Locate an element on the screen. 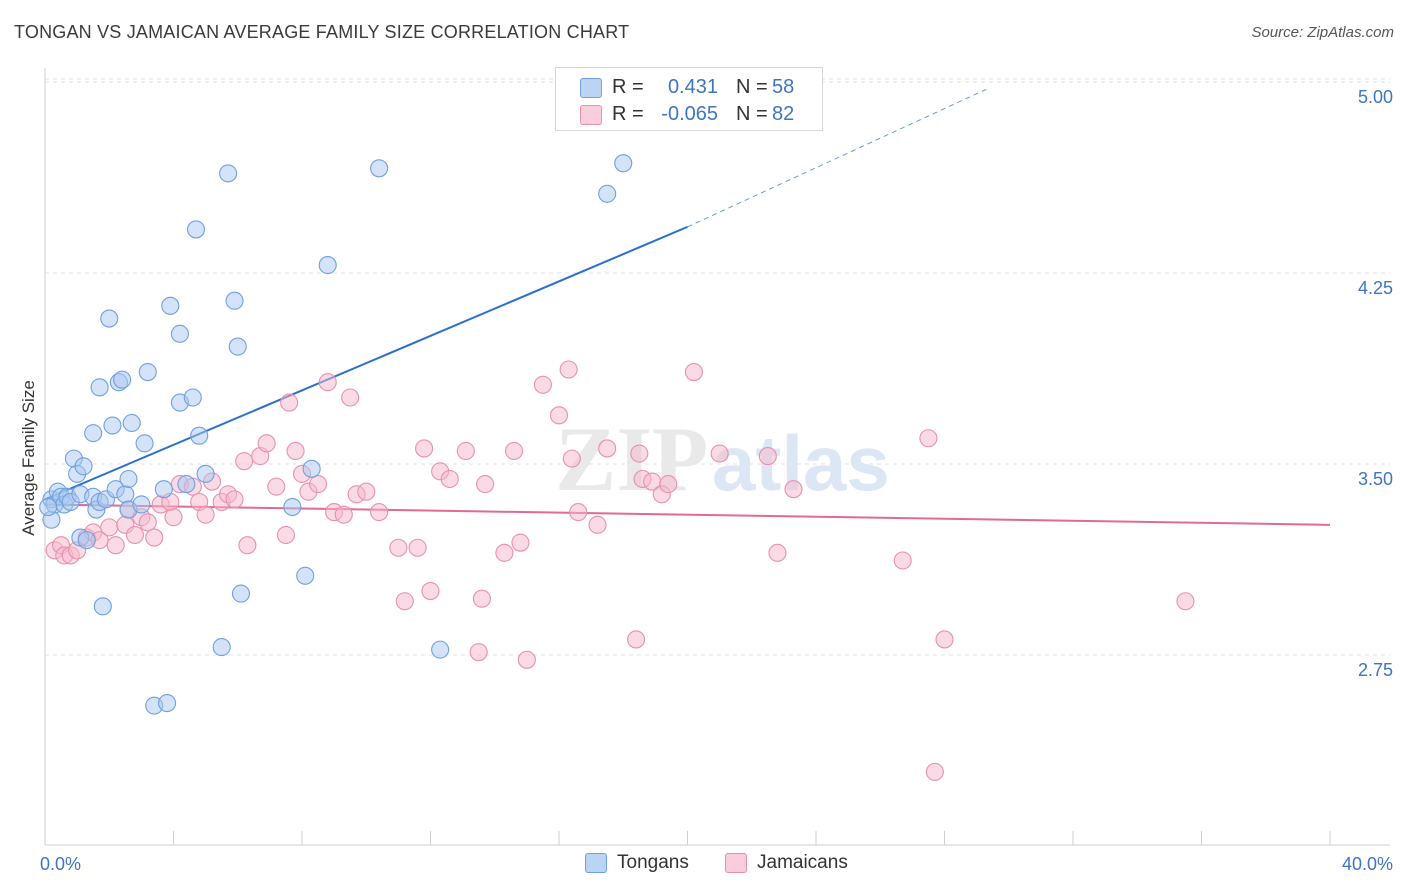 The height and width of the screenshot is (892, 1406). y-tick-label: 2.75 is located at coordinates (1375, 670).